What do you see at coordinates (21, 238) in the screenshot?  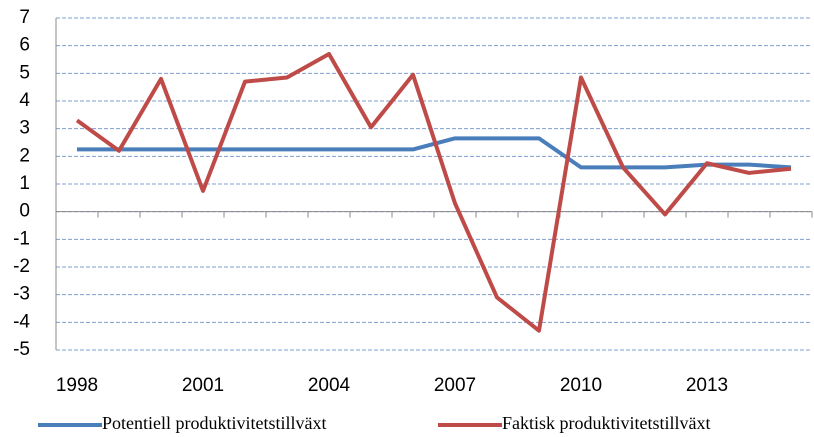 I see `y-tick-label: -1` at bounding box center [21, 238].